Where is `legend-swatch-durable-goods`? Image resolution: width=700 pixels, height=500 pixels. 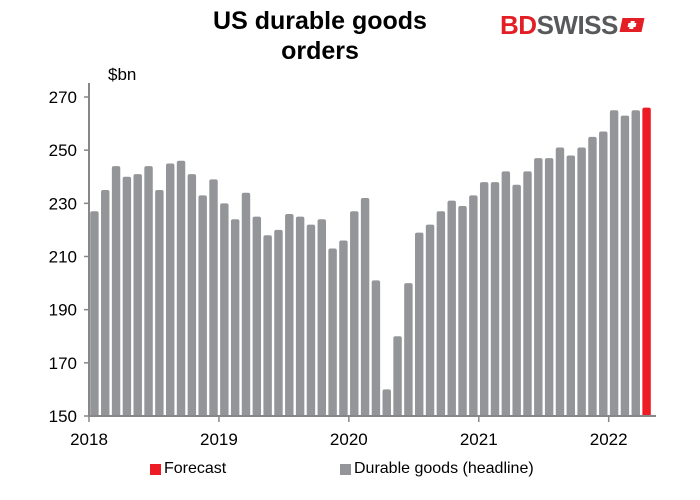 legend-swatch-durable-goods is located at coordinates (345, 469).